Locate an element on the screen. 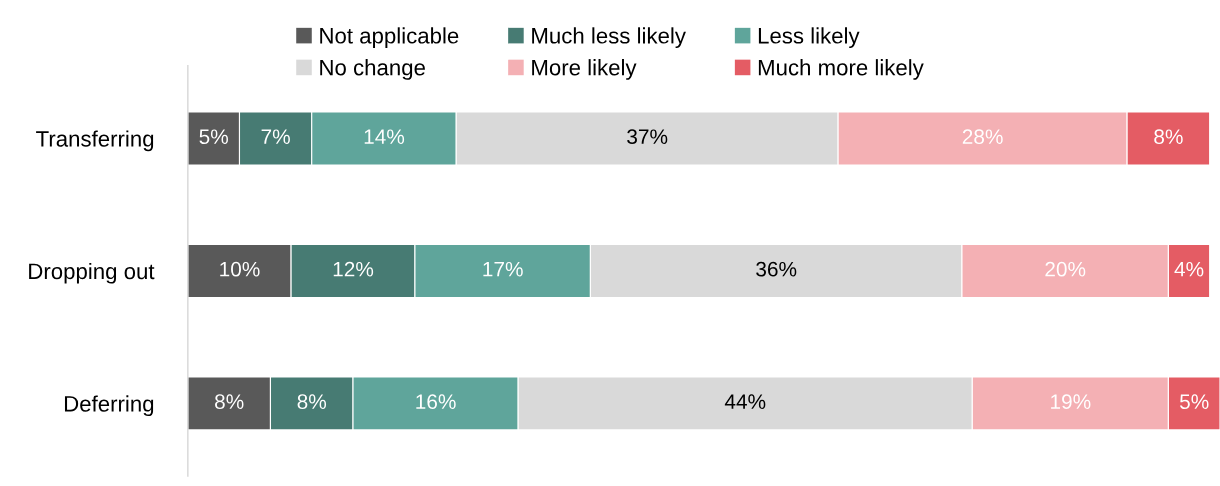 This screenshot has width=1220, height=486. legend-label: No change is located at coordinates (372, 69).